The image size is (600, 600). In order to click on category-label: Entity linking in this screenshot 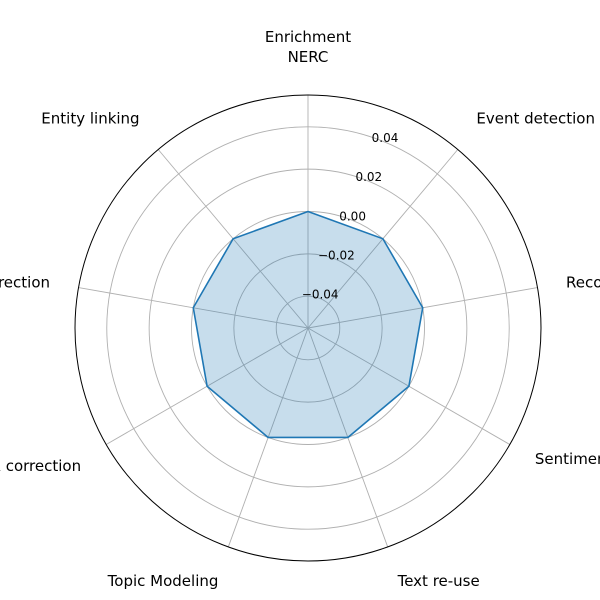, I will do `click(90, 118)`.